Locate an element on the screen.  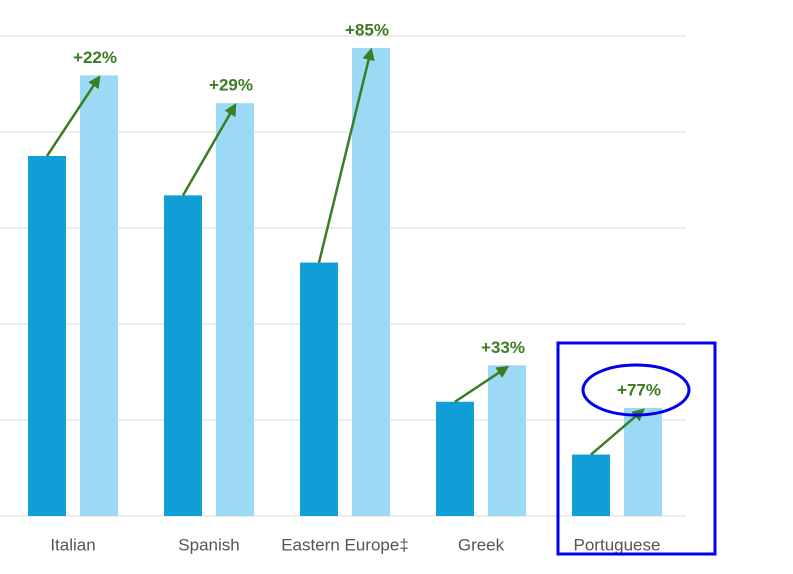
x-tick-label: Eastern Europe‡ is located at coordinates (345, 544).